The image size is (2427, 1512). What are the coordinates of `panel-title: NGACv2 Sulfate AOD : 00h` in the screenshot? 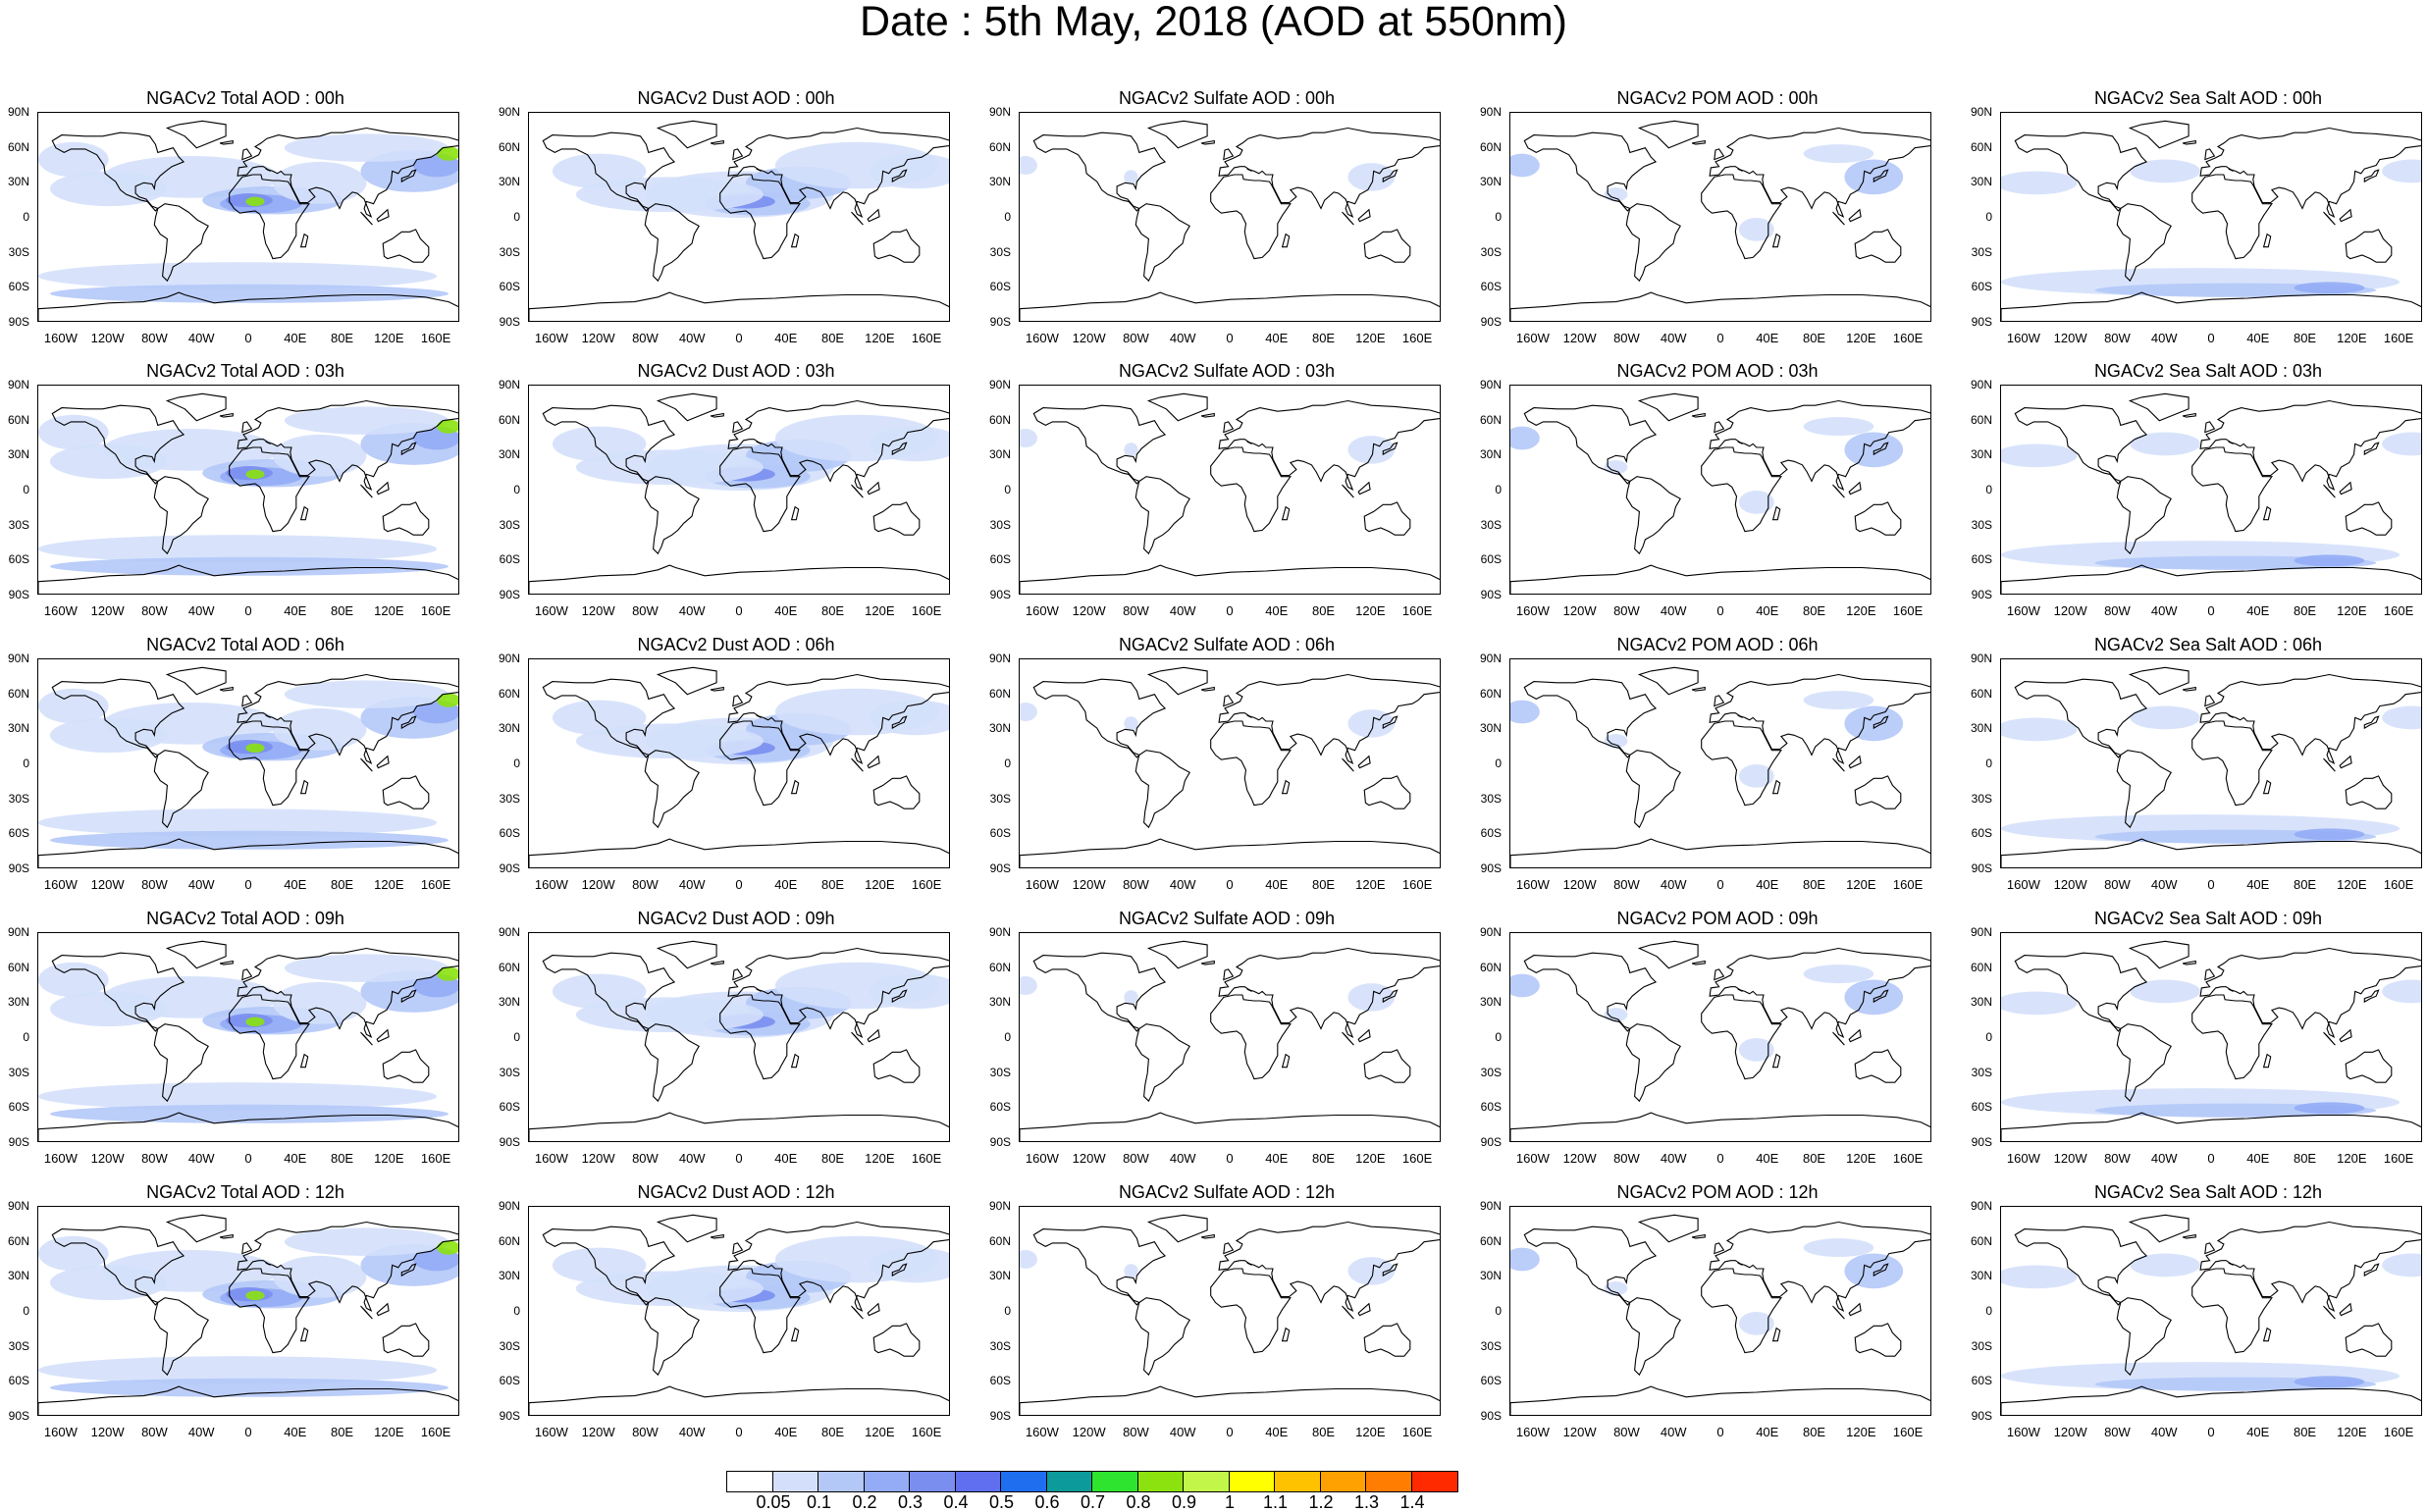 It's located at (1227, 98).